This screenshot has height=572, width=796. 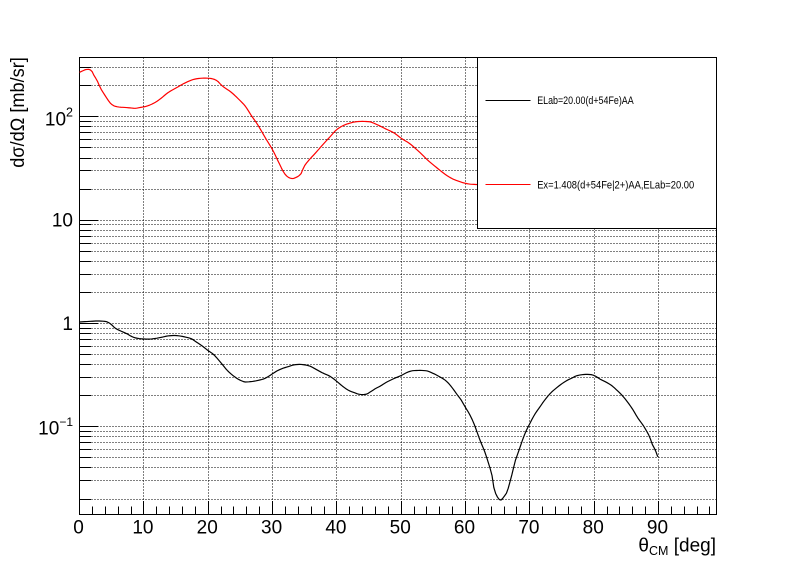 I want to click on svg-text:Ex=1.408(d+54Fe|2+)AA,ELab=20.: Ex=1.408(d+54Fe|2+)AA,ELab=20.00, so click(x=615, y=185).